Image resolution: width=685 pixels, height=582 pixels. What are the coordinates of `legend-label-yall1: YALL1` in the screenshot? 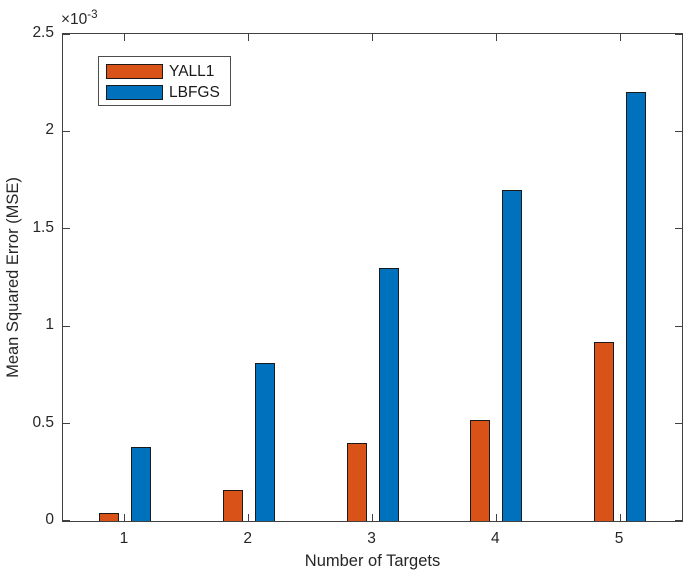 It's located at (192, 71).